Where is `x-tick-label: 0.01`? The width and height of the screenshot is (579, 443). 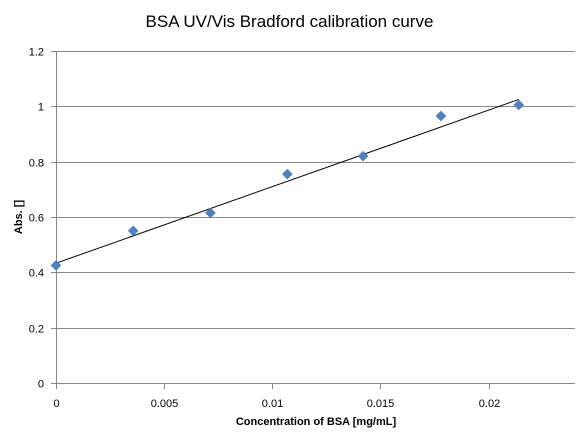
x-tick-label: 0.01 is located at coordinates (272, 404).